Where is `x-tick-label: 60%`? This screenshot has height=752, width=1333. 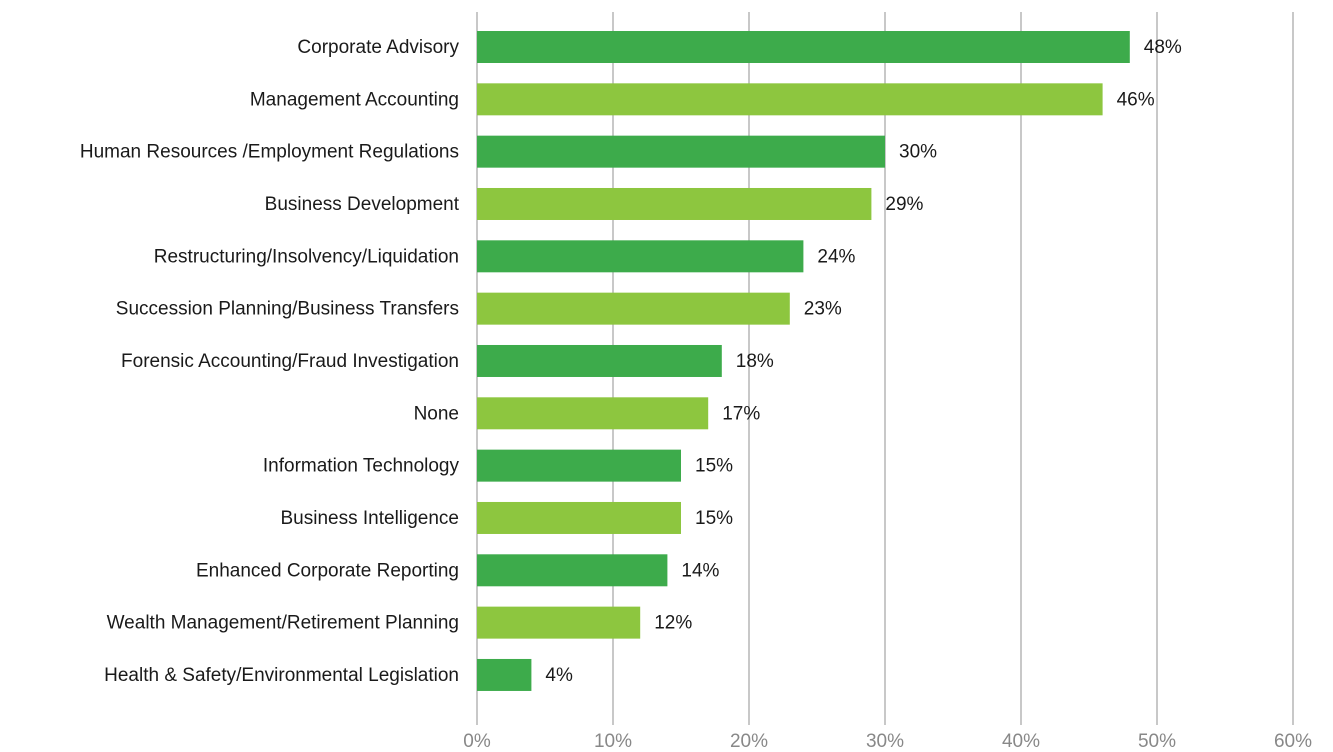 x-tick-label: 60% is located at coordinates (1293, 741).